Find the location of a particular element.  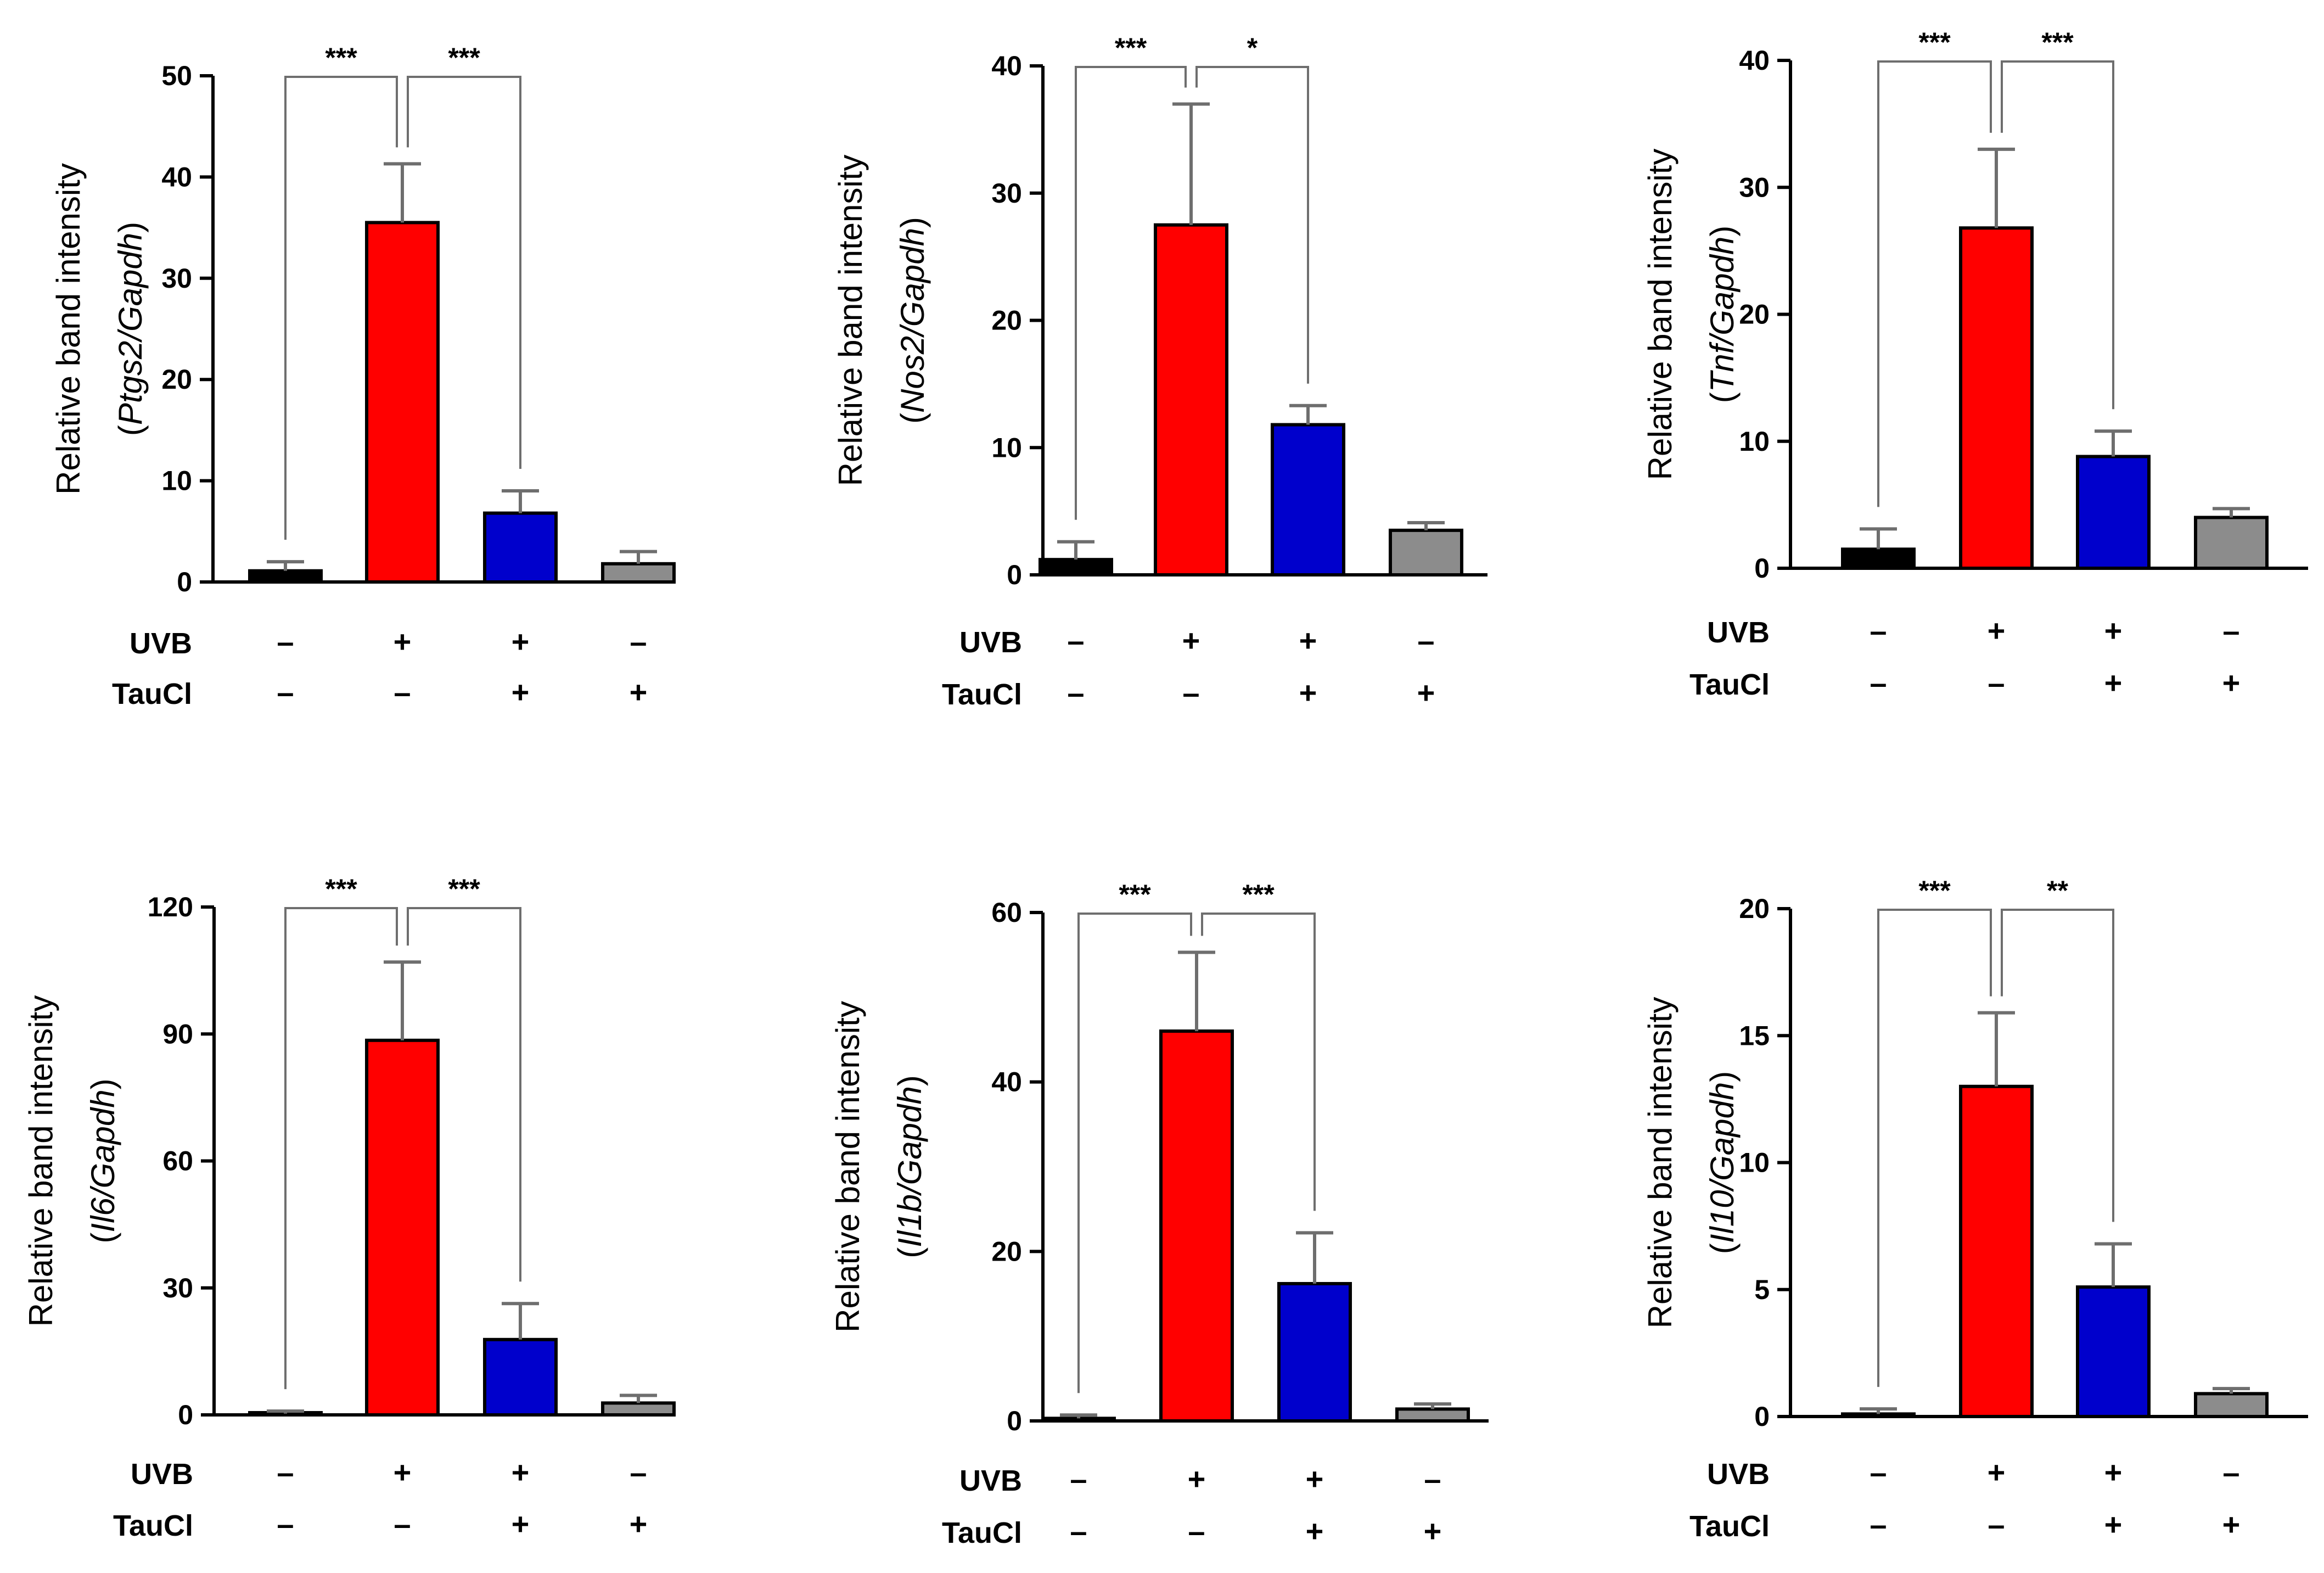

y-axis-gene-label: (Tnf/Gapdh) is located at coordinates (1723, 314).